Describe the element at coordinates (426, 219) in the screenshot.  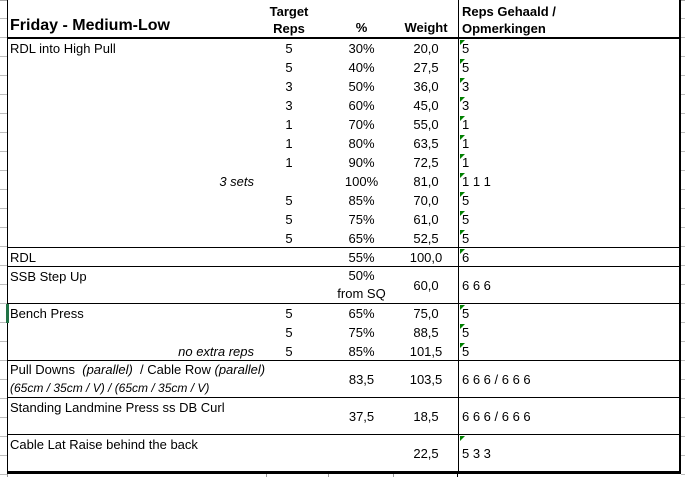
I see `weight-cell: 61,0` at that location.